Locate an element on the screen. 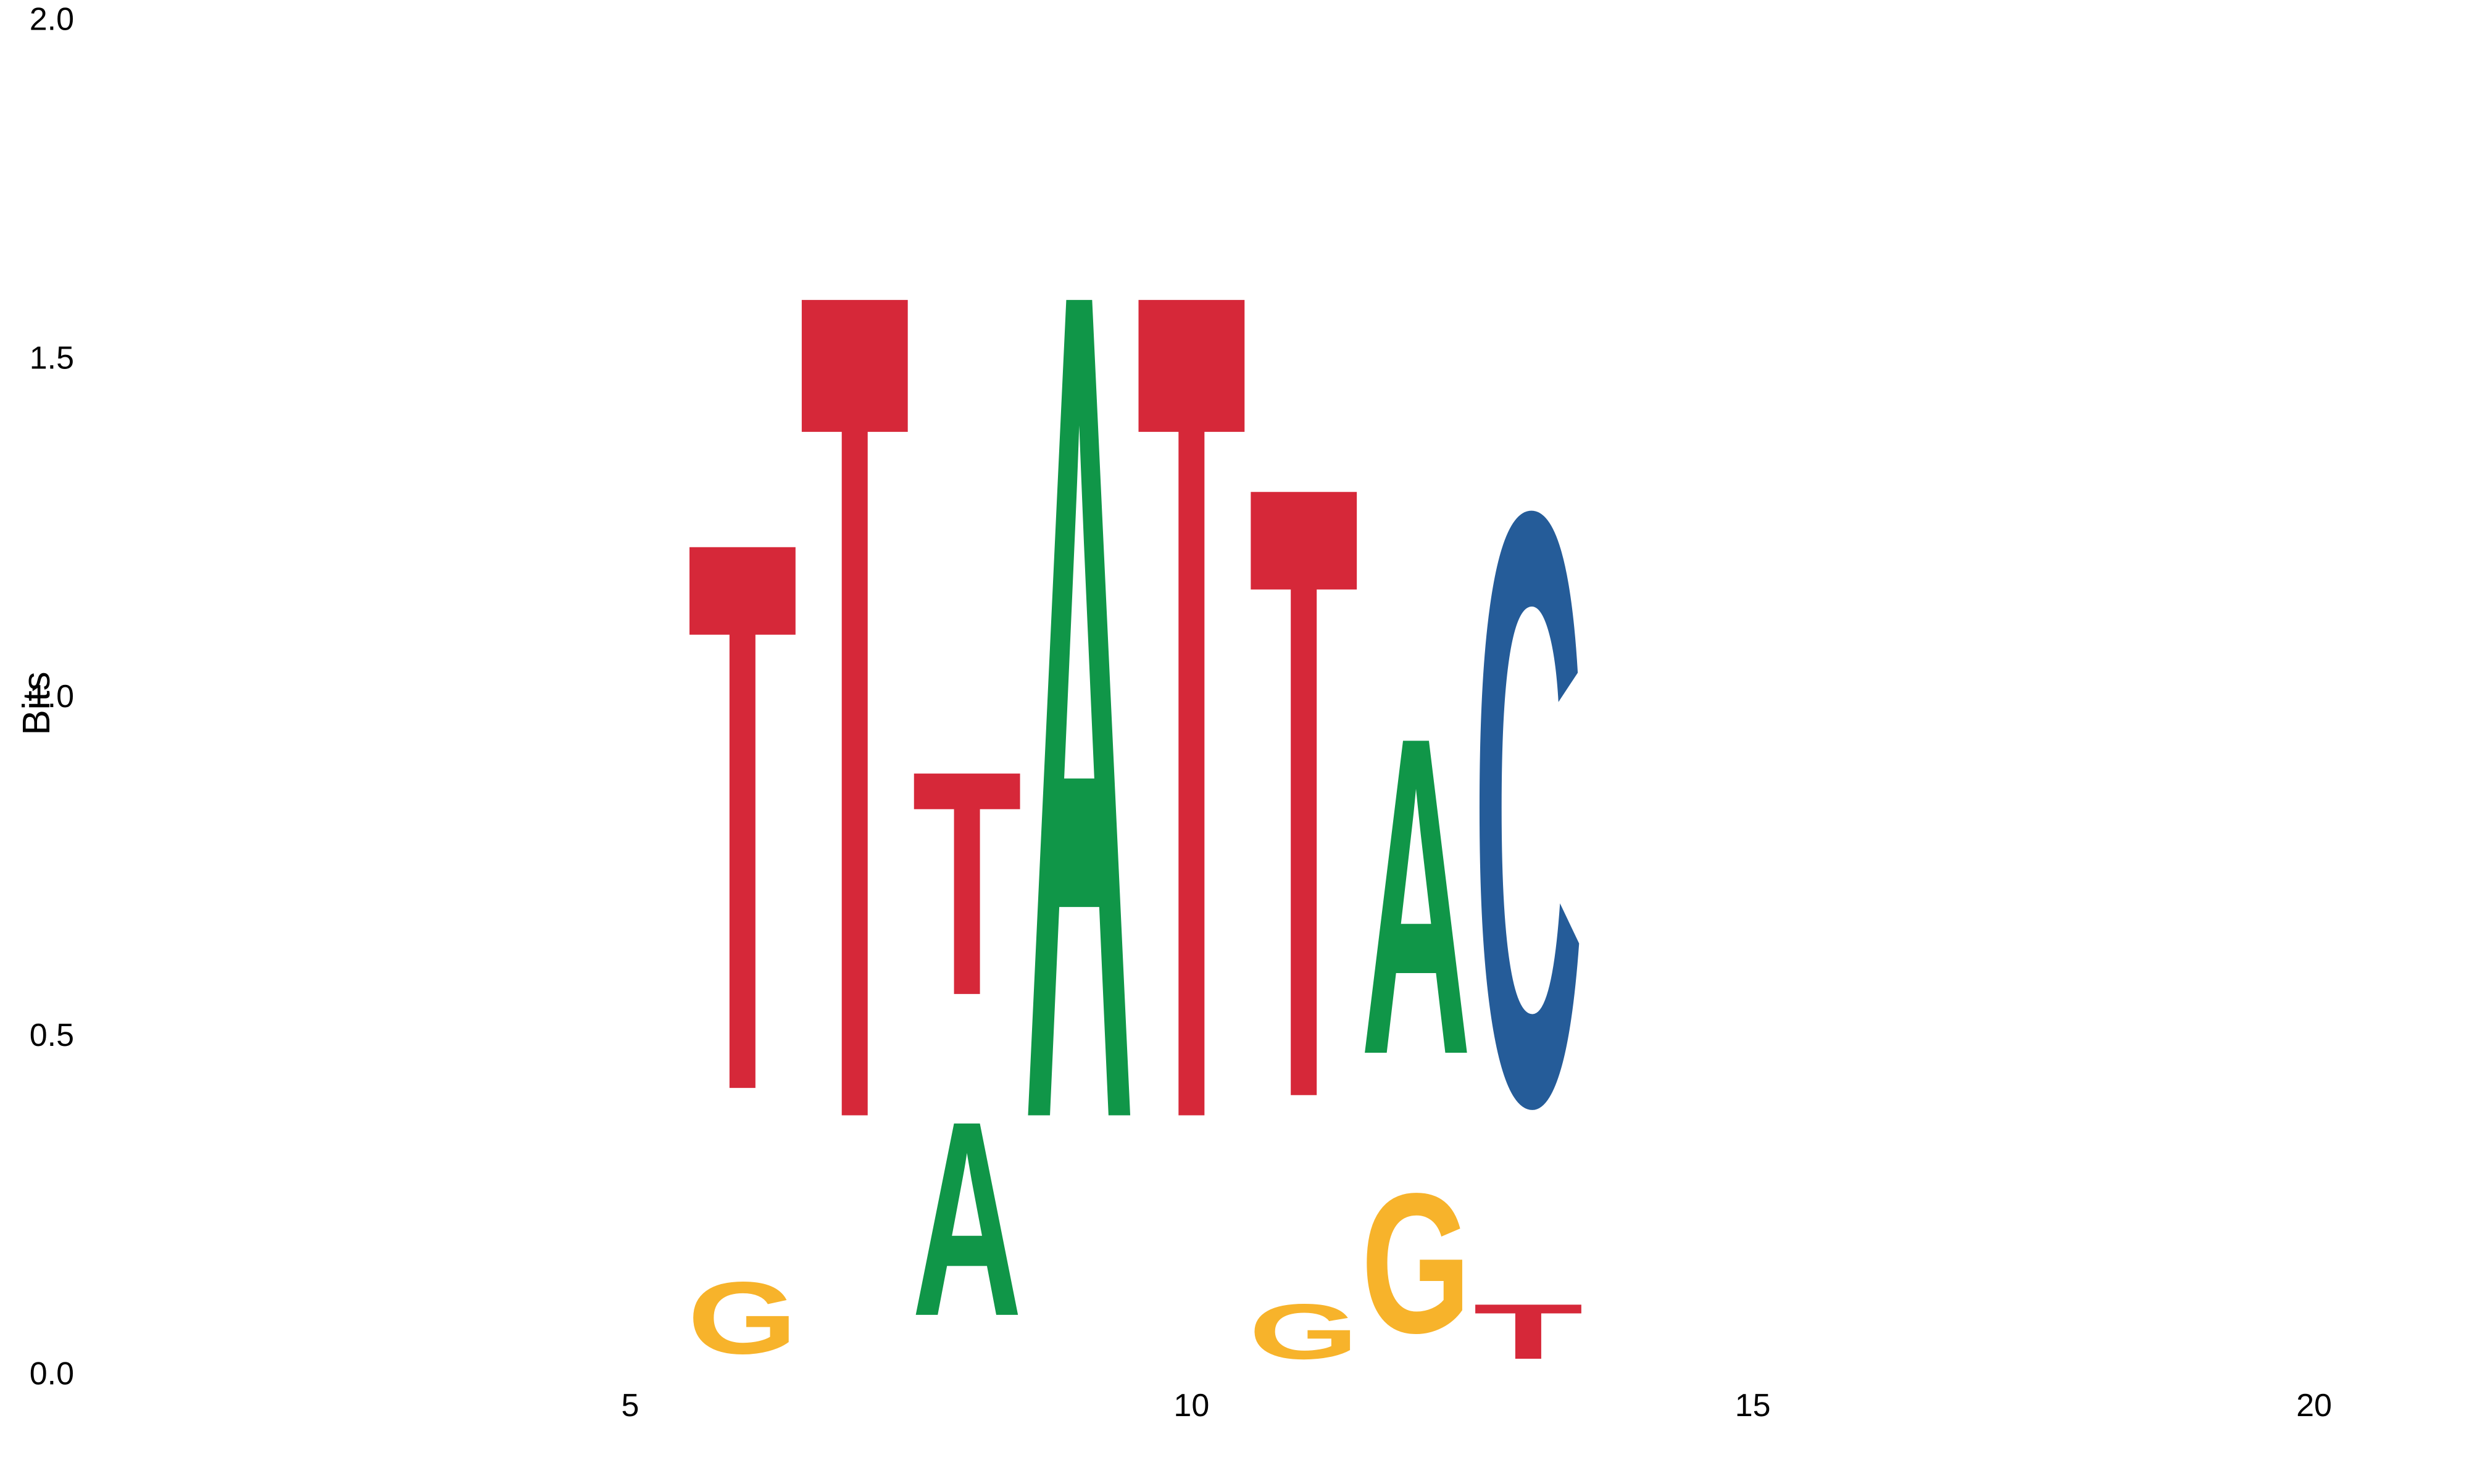 This screenshot has height=1484, width=2469. y-tick-label: 1.0 is located at coordinates (52, 697).